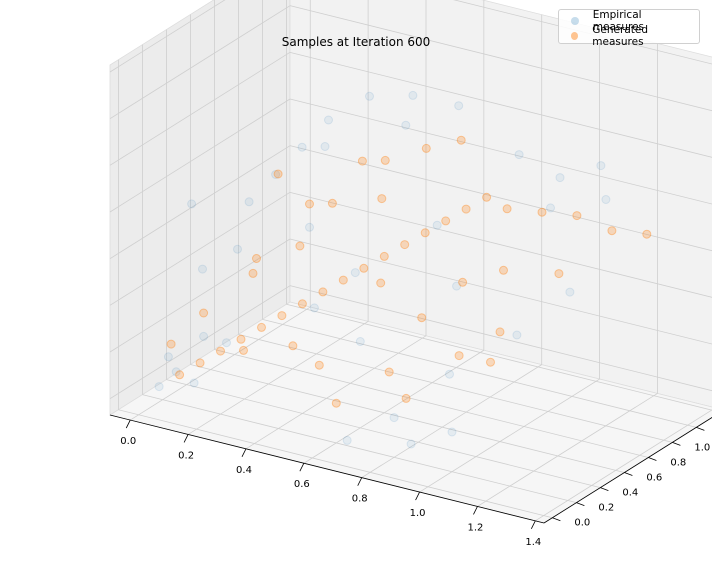  What do you see at coordinates (654, 478) in the screenshot?
I see `y-tick-label: 0.6` at bounding box center [654, 478].